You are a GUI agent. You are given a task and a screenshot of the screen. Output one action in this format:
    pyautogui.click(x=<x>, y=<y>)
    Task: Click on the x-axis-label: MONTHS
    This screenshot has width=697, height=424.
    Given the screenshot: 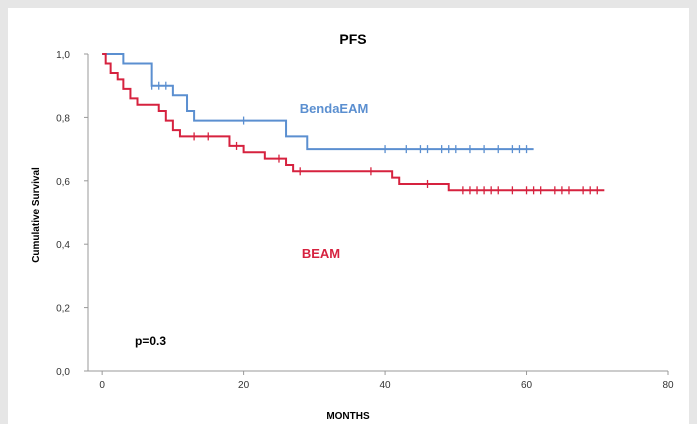 What is the action you would take?
    pyautogui.click(x=348, y=416)
    